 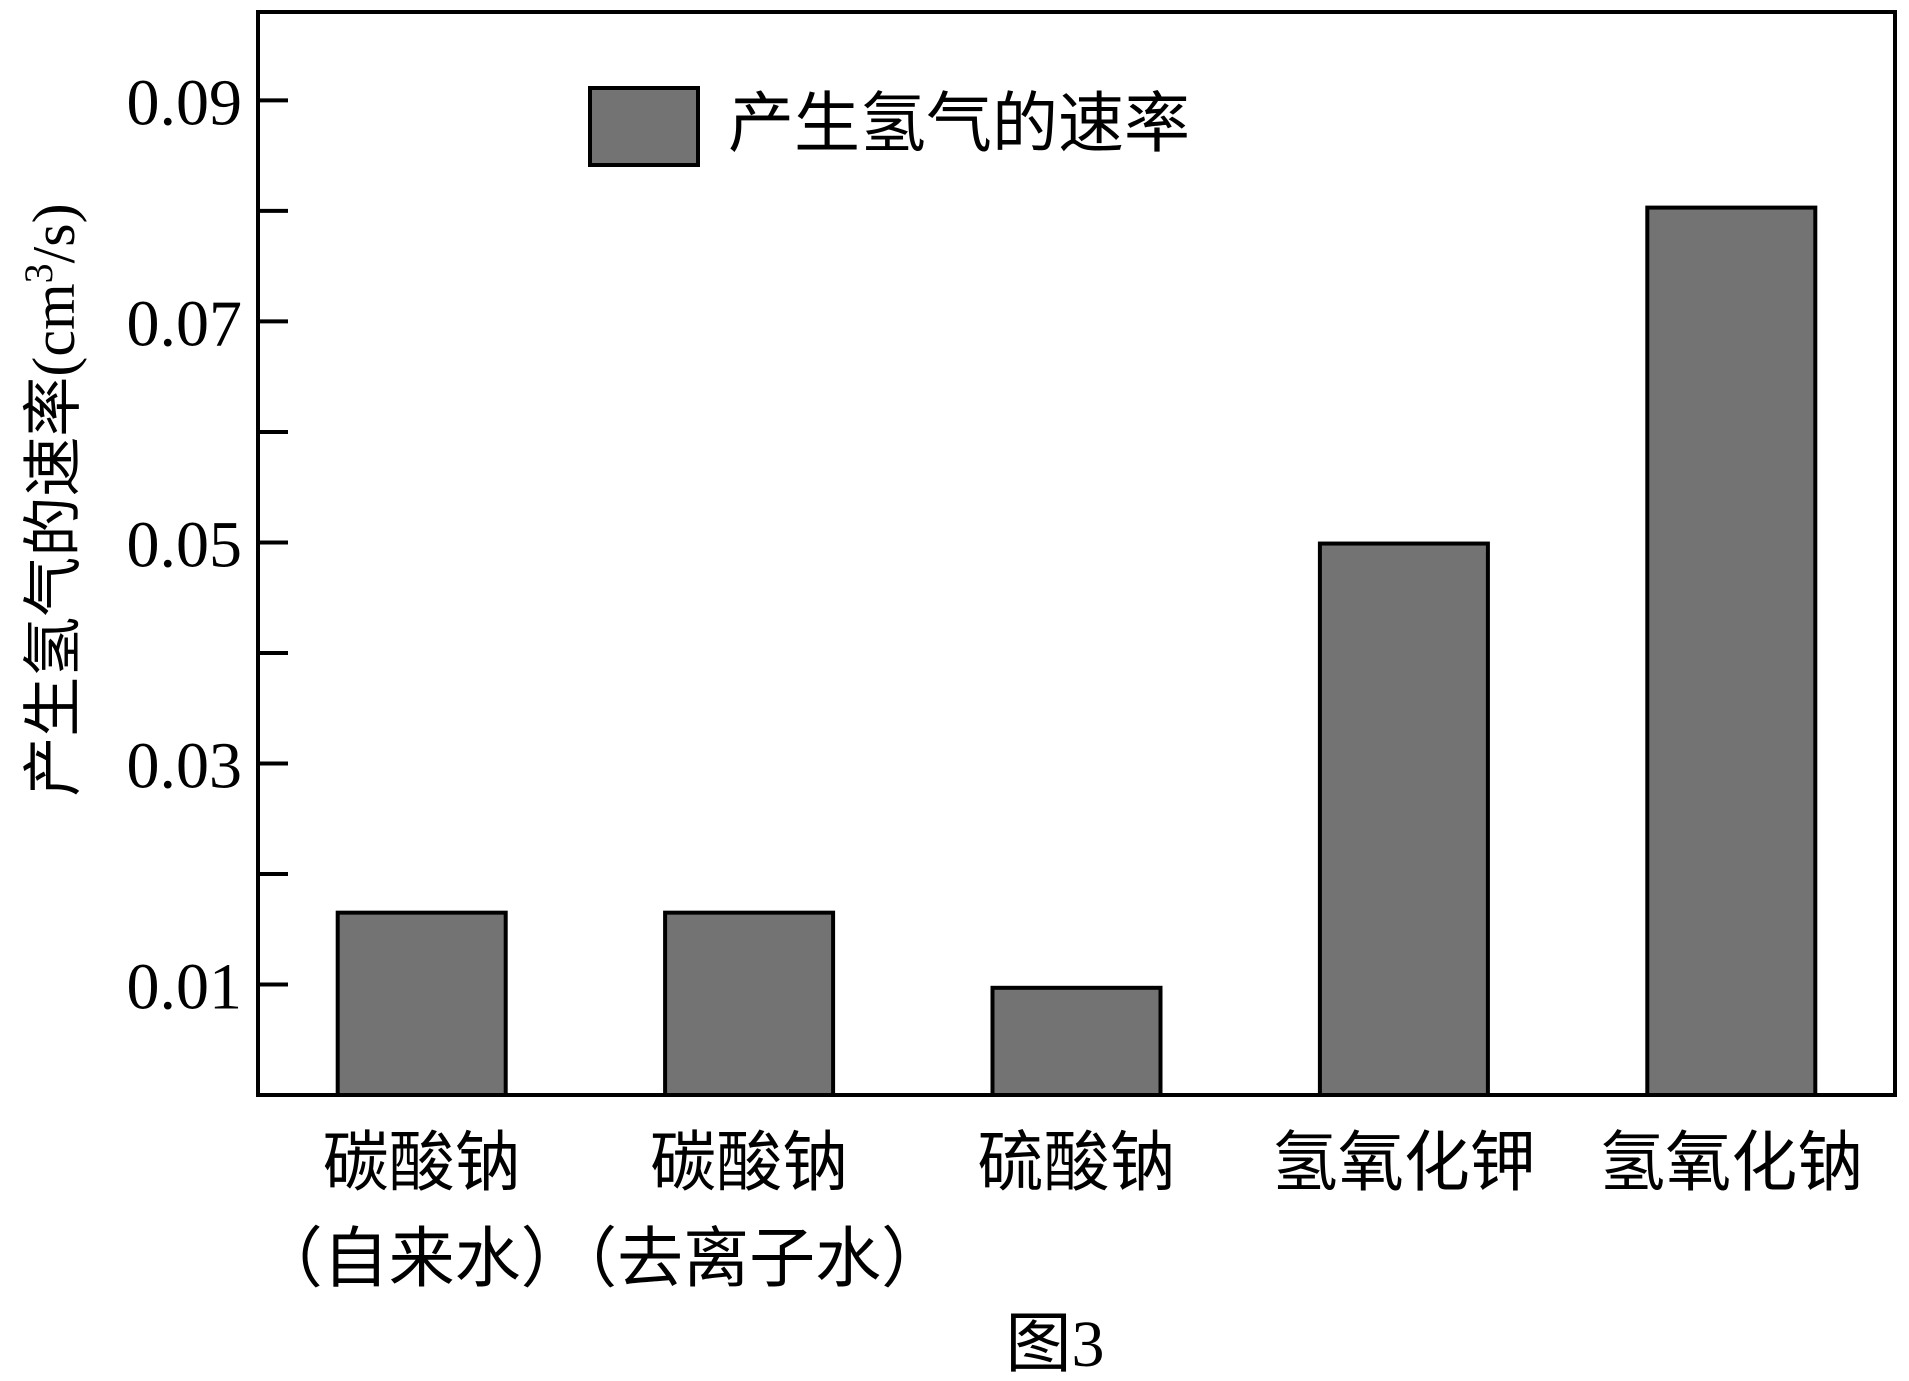 I want to click on y-axis-label-main: 产生氢气的速率(cm, so click(x=54, y=539).